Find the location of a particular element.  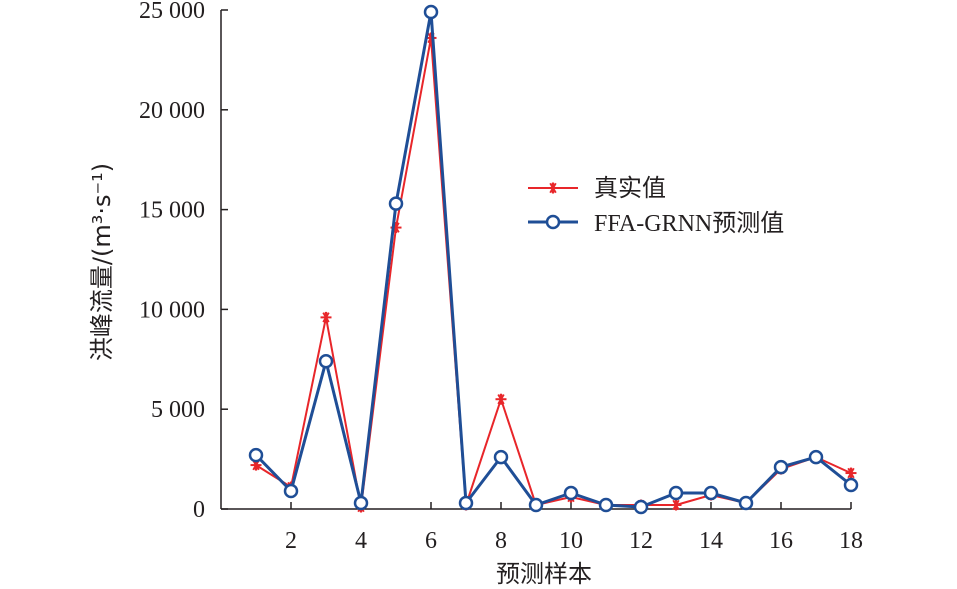

legend: 真实值 FFA-GRNN预测值 is located at coordinates (656, 206).